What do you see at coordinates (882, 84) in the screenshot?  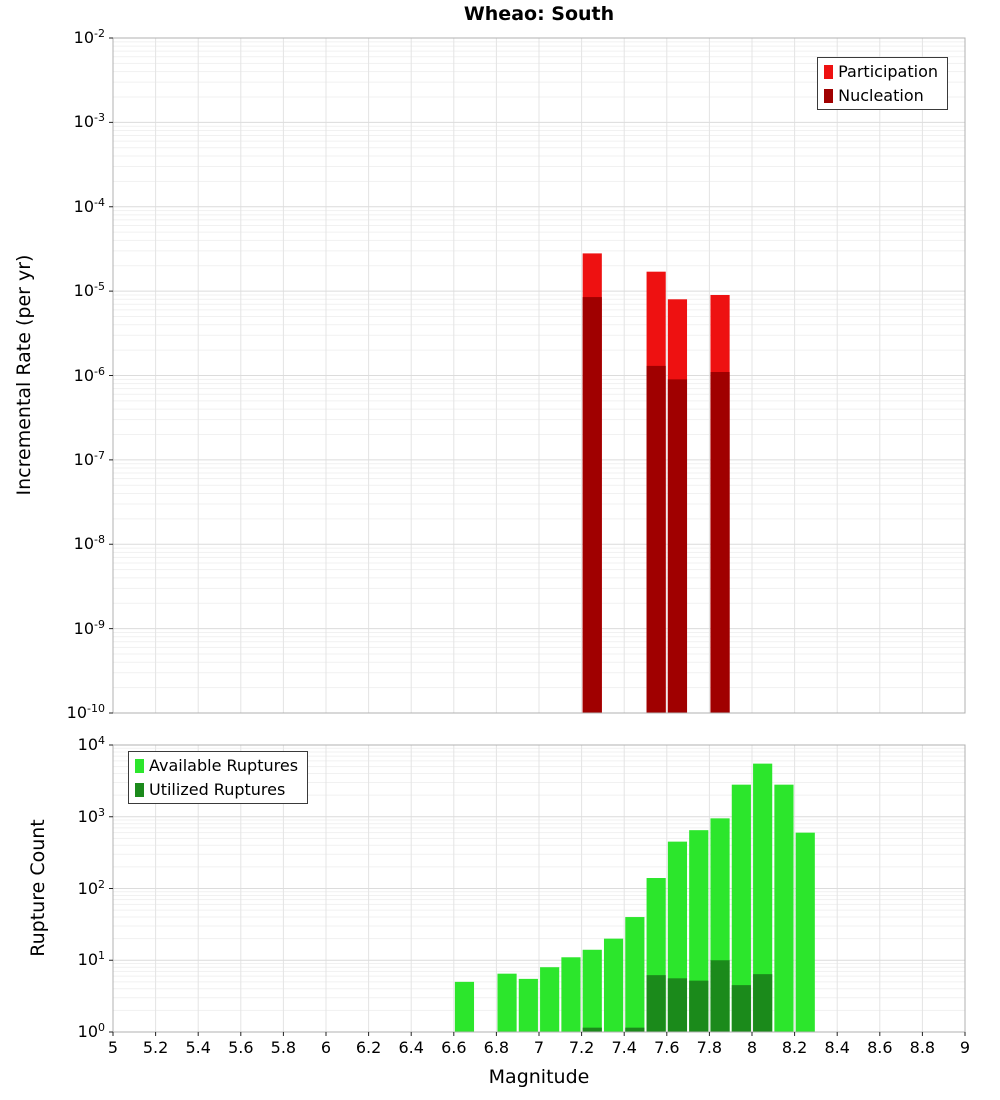 I see `legend-rate: Participation Nucleation` at bounding box center [882, 84].